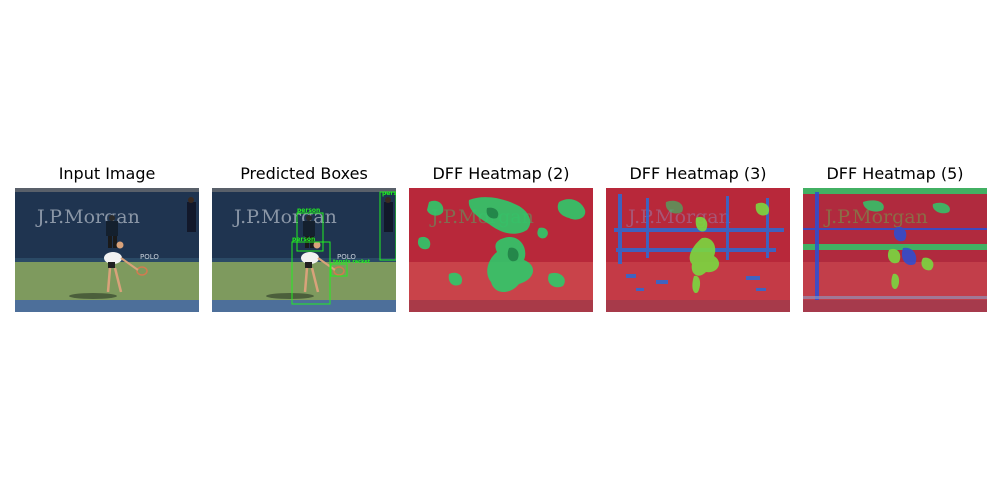  What do you see at coordinates (501, 250) in the screenshot?
I see `heatmap-2-image: J.P.Morgan` at bounding box center [501, 250].